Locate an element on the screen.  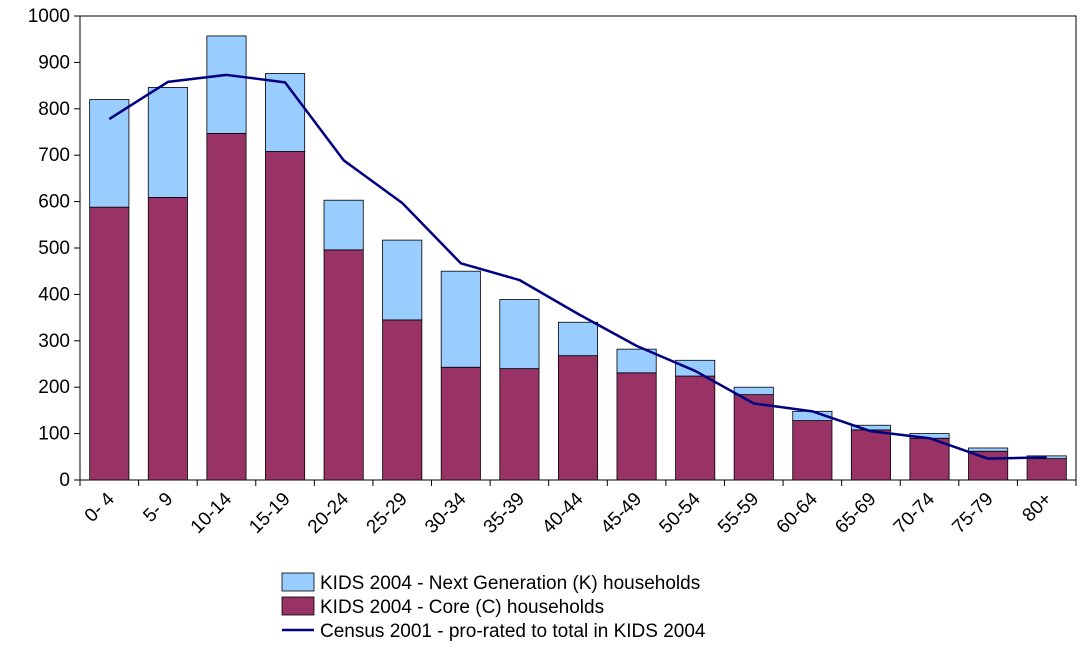
x-tick-label: 70-74 is located at coordinates (915, 513).